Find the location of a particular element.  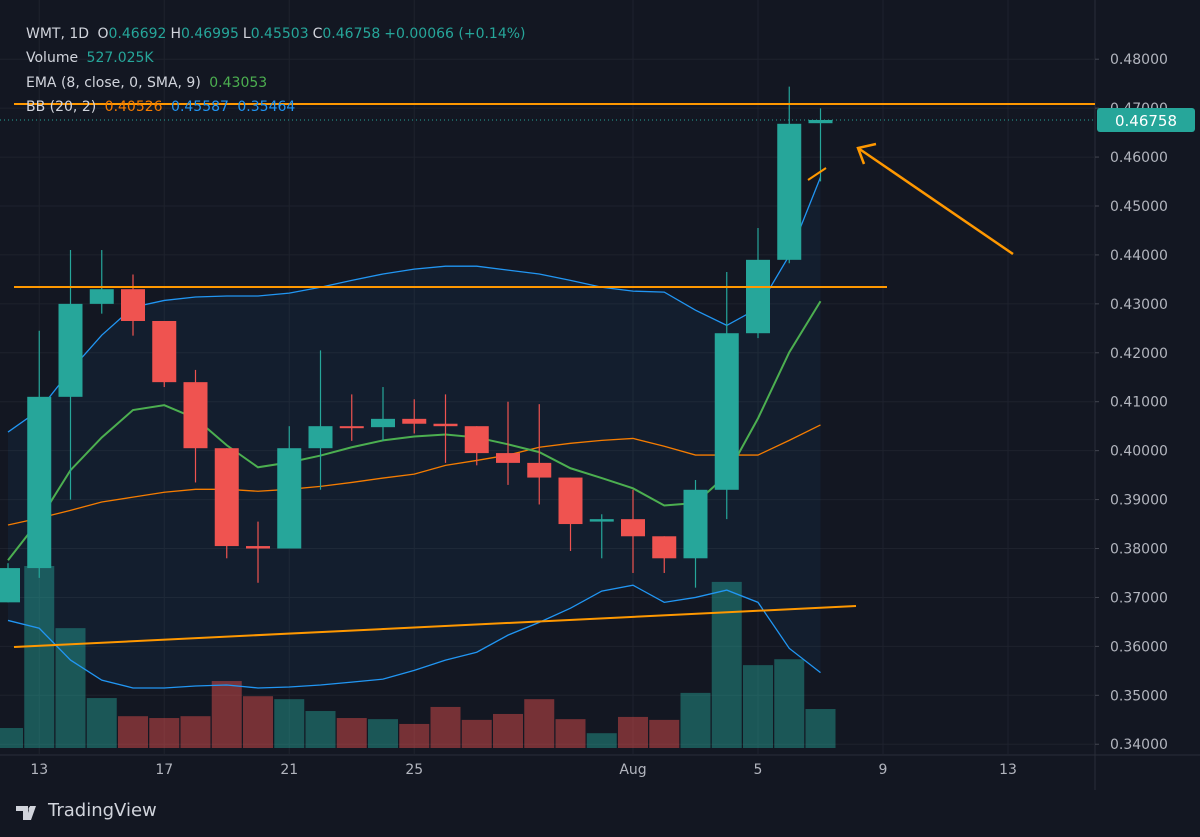

last-price-box is located at coordinates (1146, 119).